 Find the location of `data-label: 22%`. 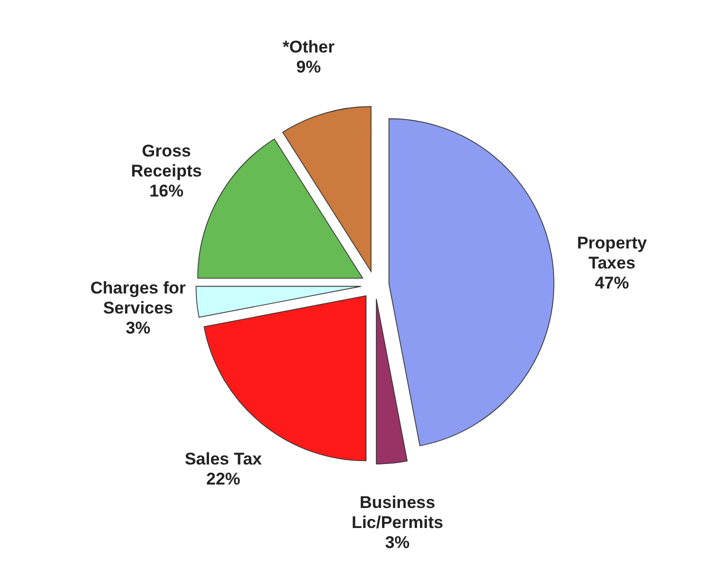

data-label: 22% is located at coordinates (223, 478).